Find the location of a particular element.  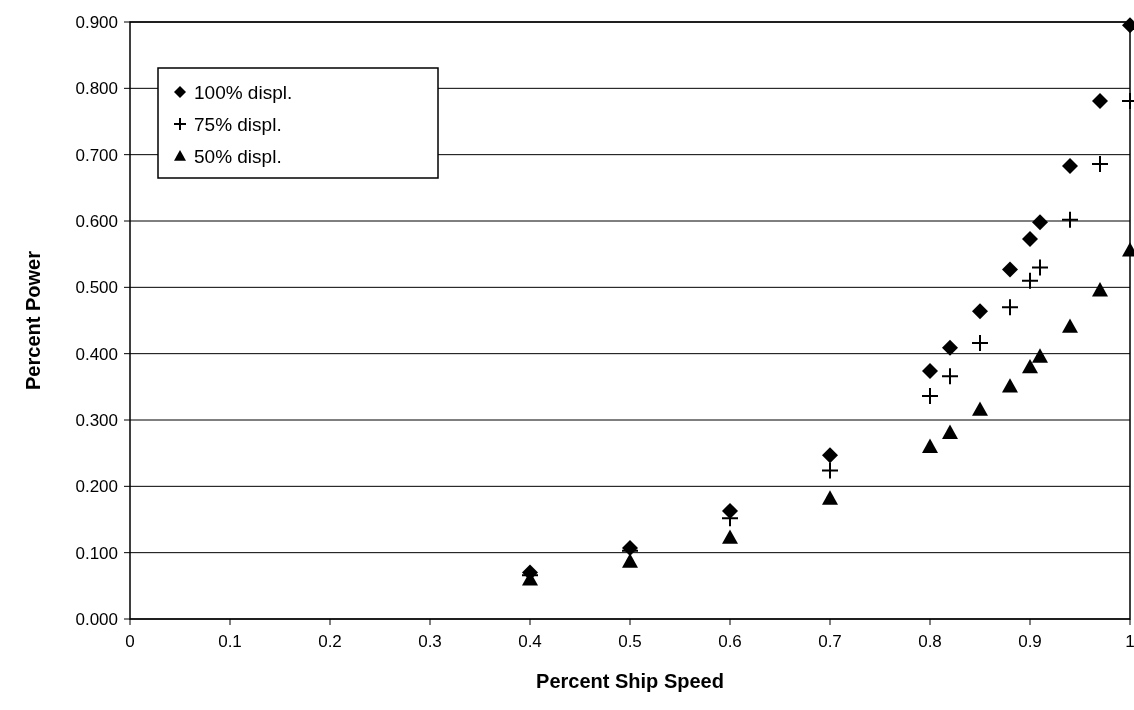

y-axis-title: Percent Power is located at coordinates (33, 320).